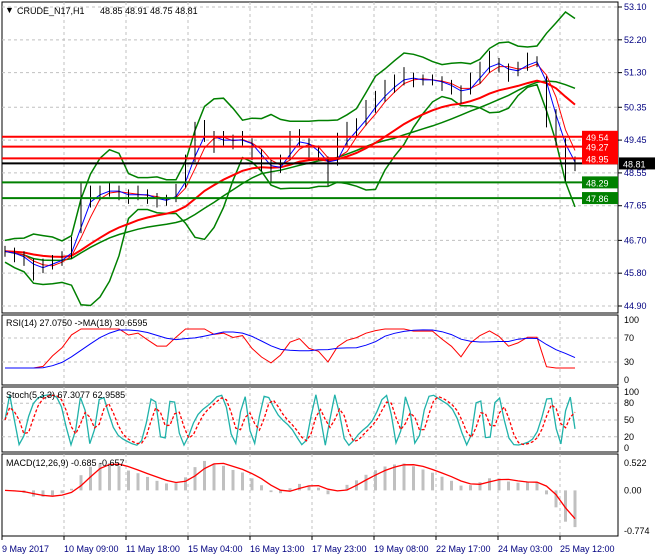  Describe the element at coordinates (635, 73) in the screenshot. I see `price-tick-label: 51.30` at that location.